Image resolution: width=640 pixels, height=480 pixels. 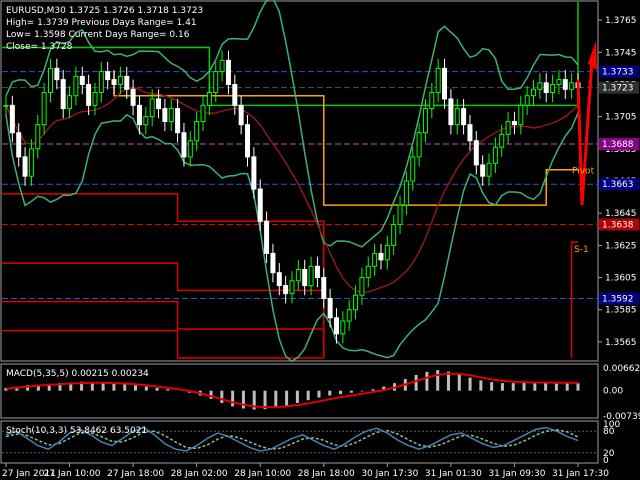 What do you see at coordinates (135, 474) in the screenshot?
I see `time-tick-label: 27 Jan 18:00` at bounding box center [135, 474].